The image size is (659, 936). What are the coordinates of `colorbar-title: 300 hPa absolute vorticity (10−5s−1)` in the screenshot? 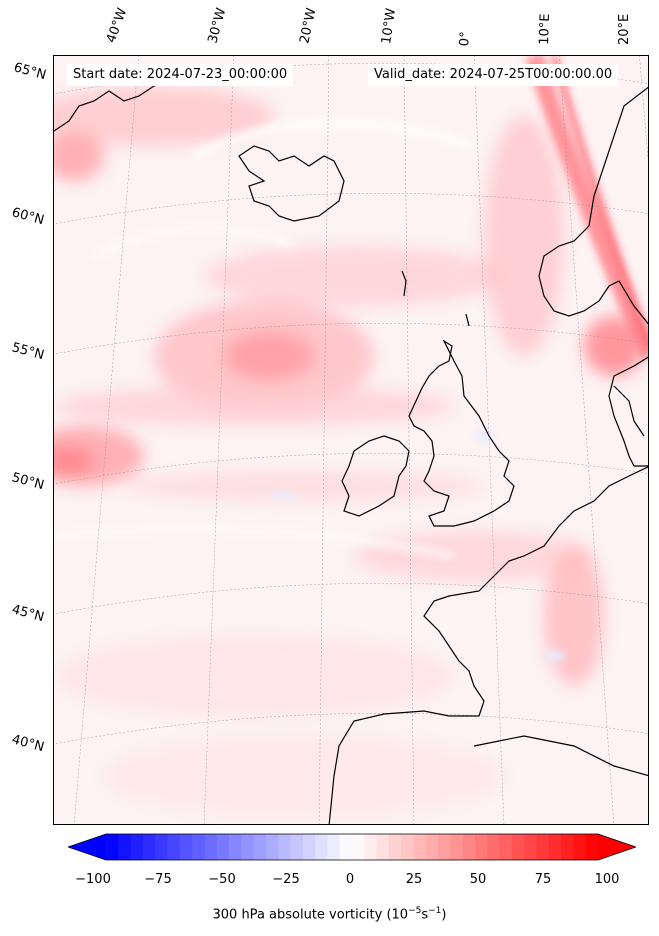 It's located at (329, 914).